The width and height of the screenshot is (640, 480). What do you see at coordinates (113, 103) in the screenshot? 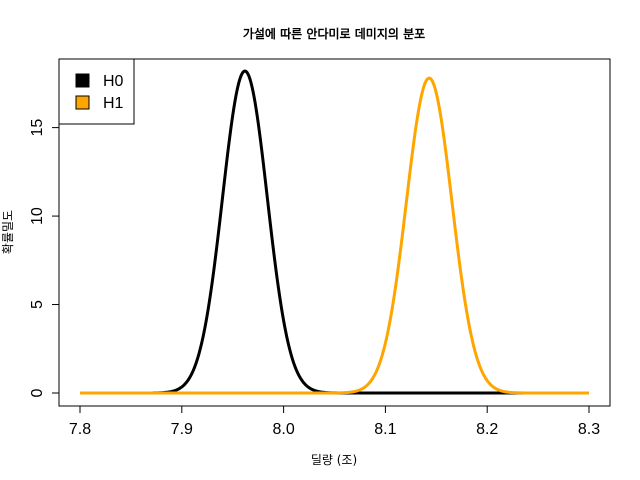
I see `legend-label: H1` at bounding box center [113, 103].